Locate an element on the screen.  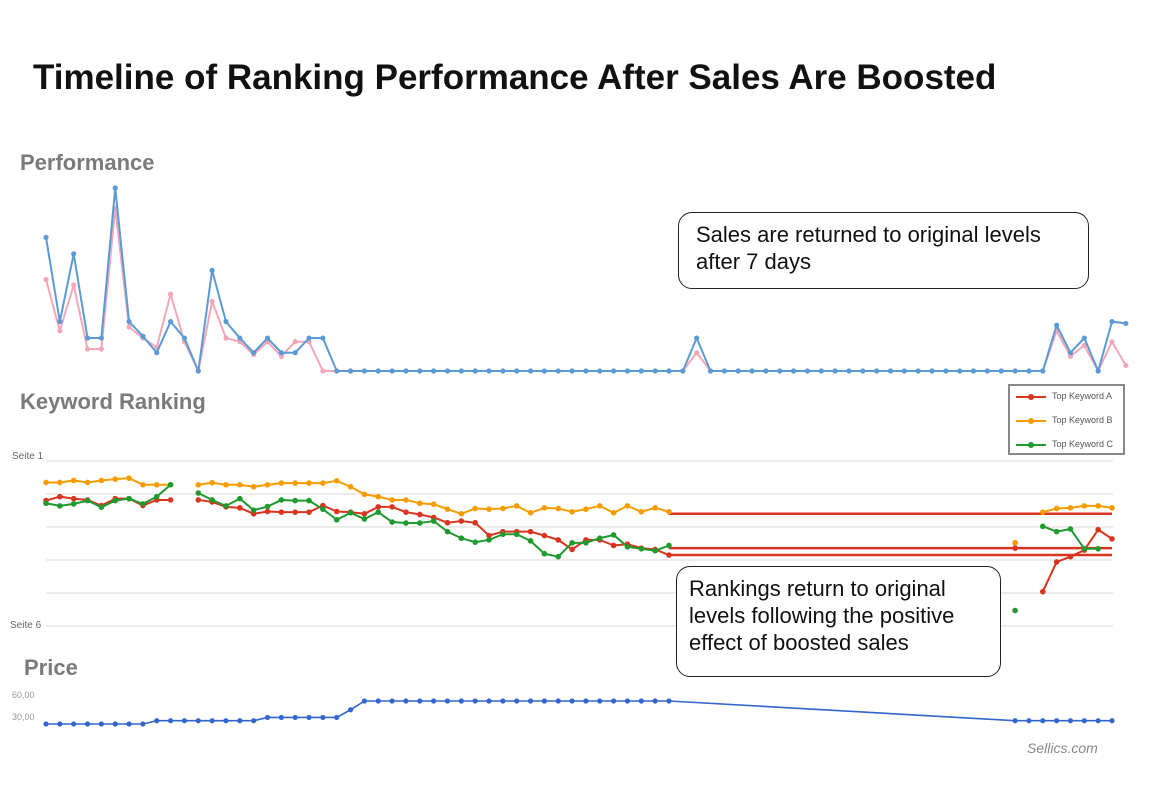
price-chart is located at coordinates (579, 712).